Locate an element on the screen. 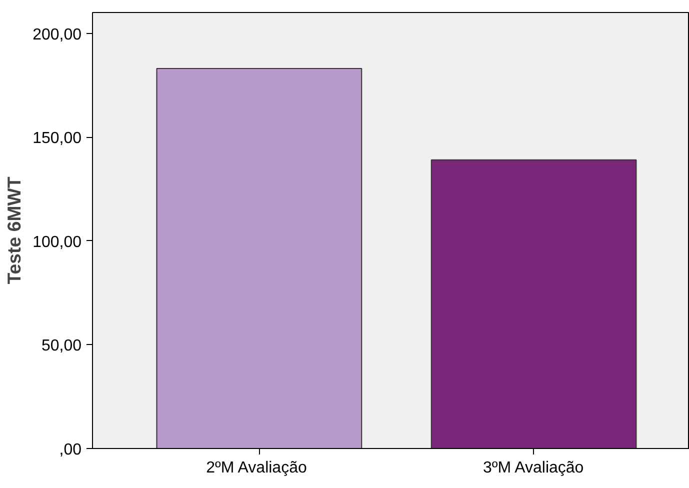 The width and height of the screenshot is (689, 488). y-tick-label: 100,00 is located at coordinates (57, 242).